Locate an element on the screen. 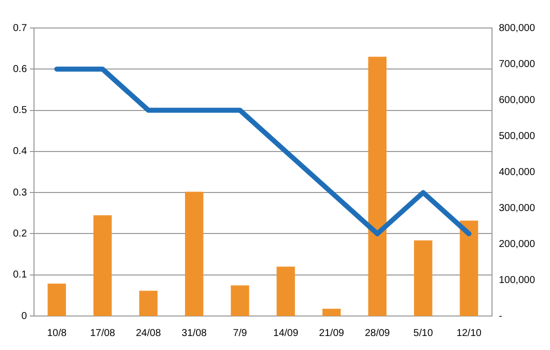  x-tick-label: 28/09 is located at coordinates (377, 333).